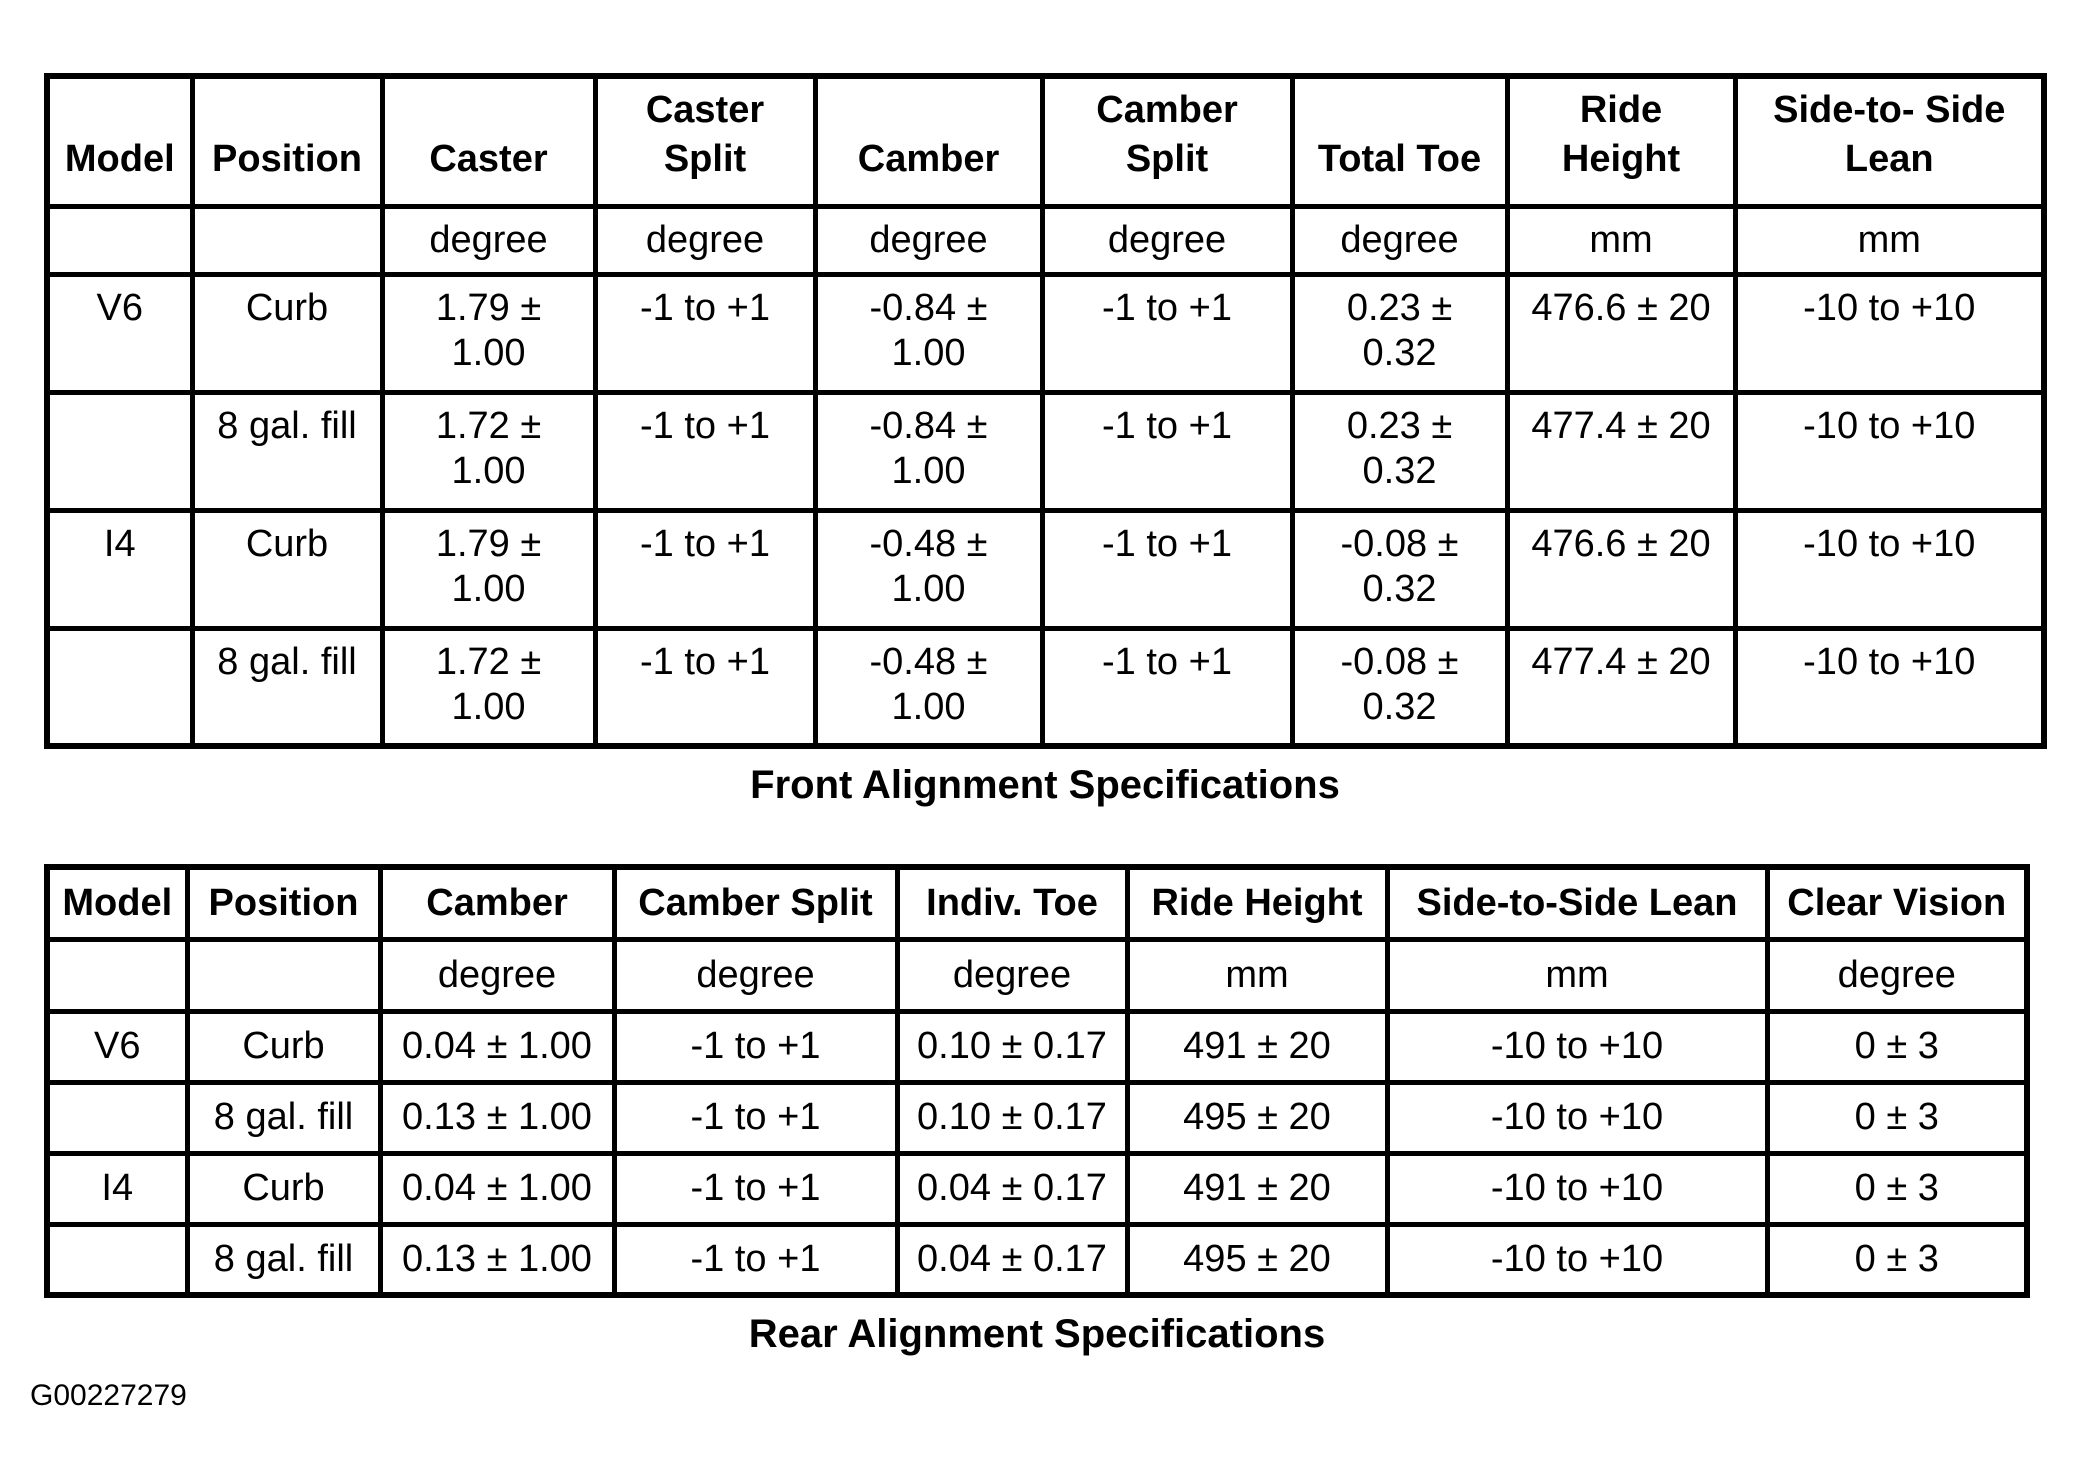  Describe the element at coordinates (1897, 903) in the screenshot. I see `rear-col-header-clear-vision: Clear Vision` at that location.